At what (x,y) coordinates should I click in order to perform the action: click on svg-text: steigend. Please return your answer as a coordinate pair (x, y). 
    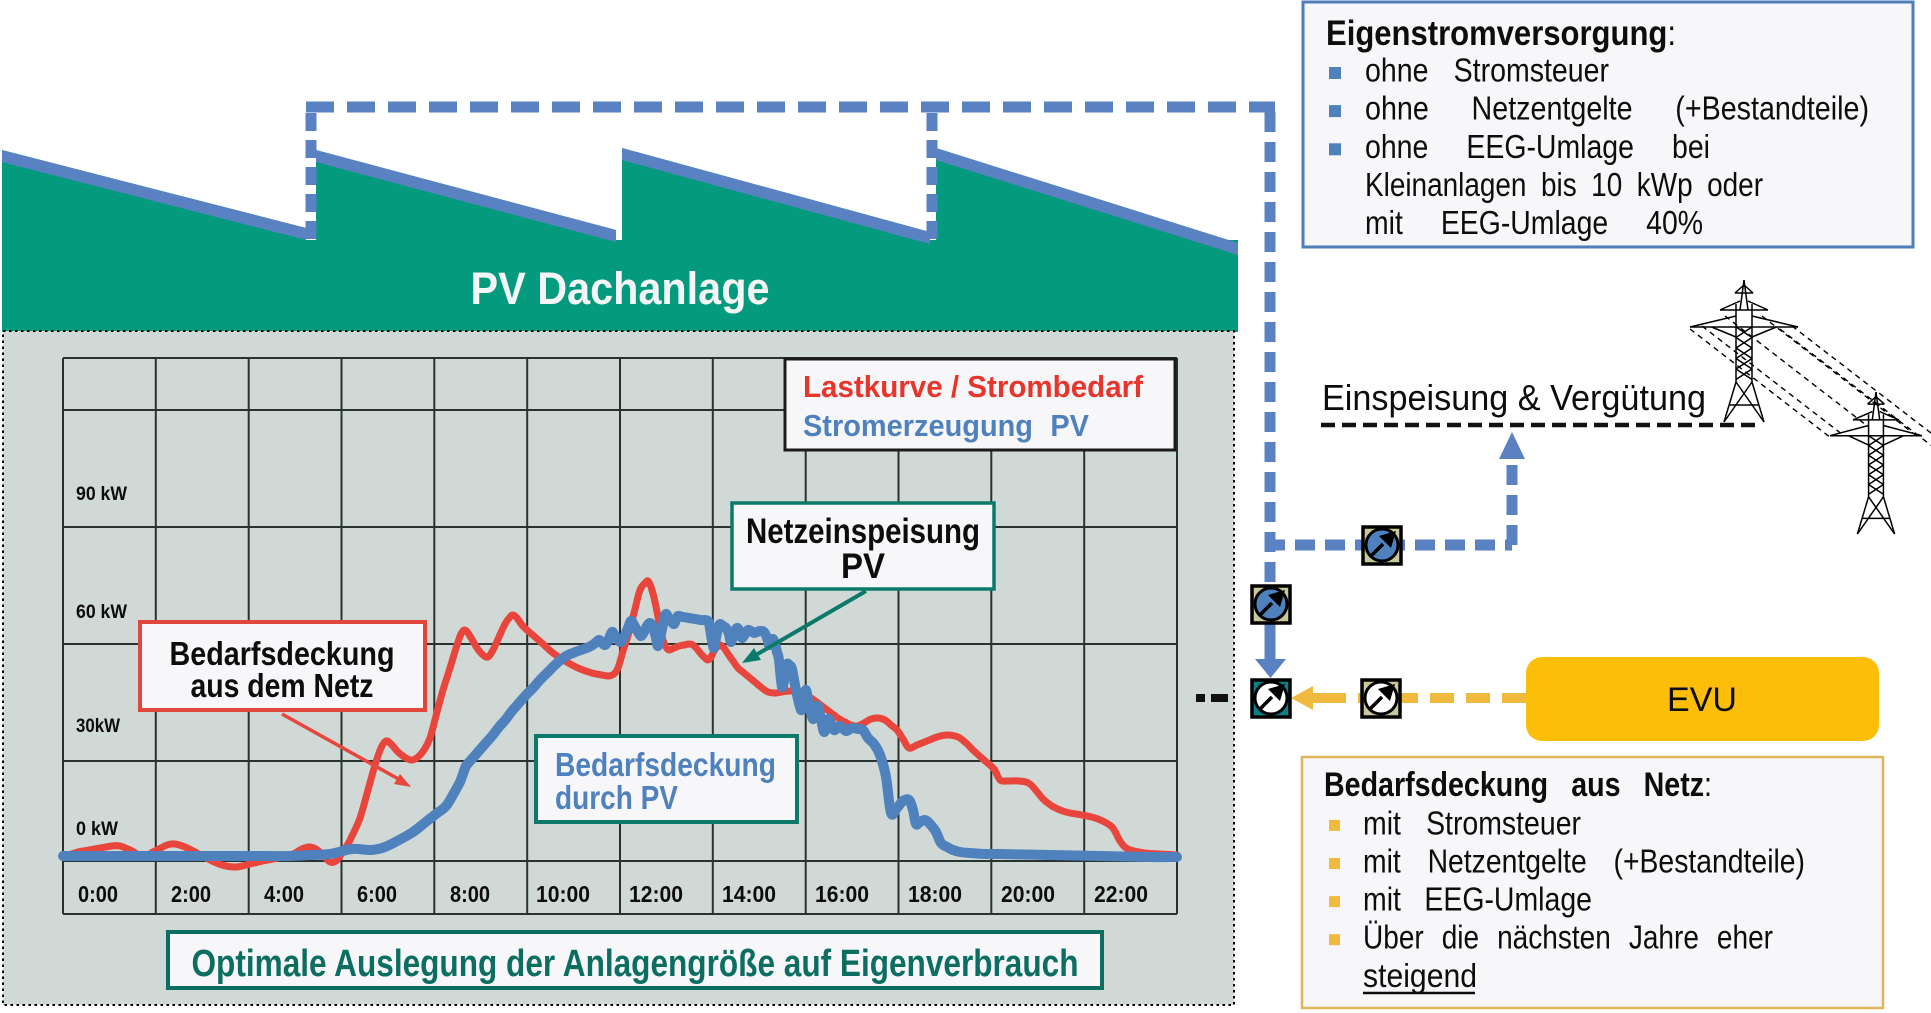
    Looking at the image, I should click on (1420, 975).